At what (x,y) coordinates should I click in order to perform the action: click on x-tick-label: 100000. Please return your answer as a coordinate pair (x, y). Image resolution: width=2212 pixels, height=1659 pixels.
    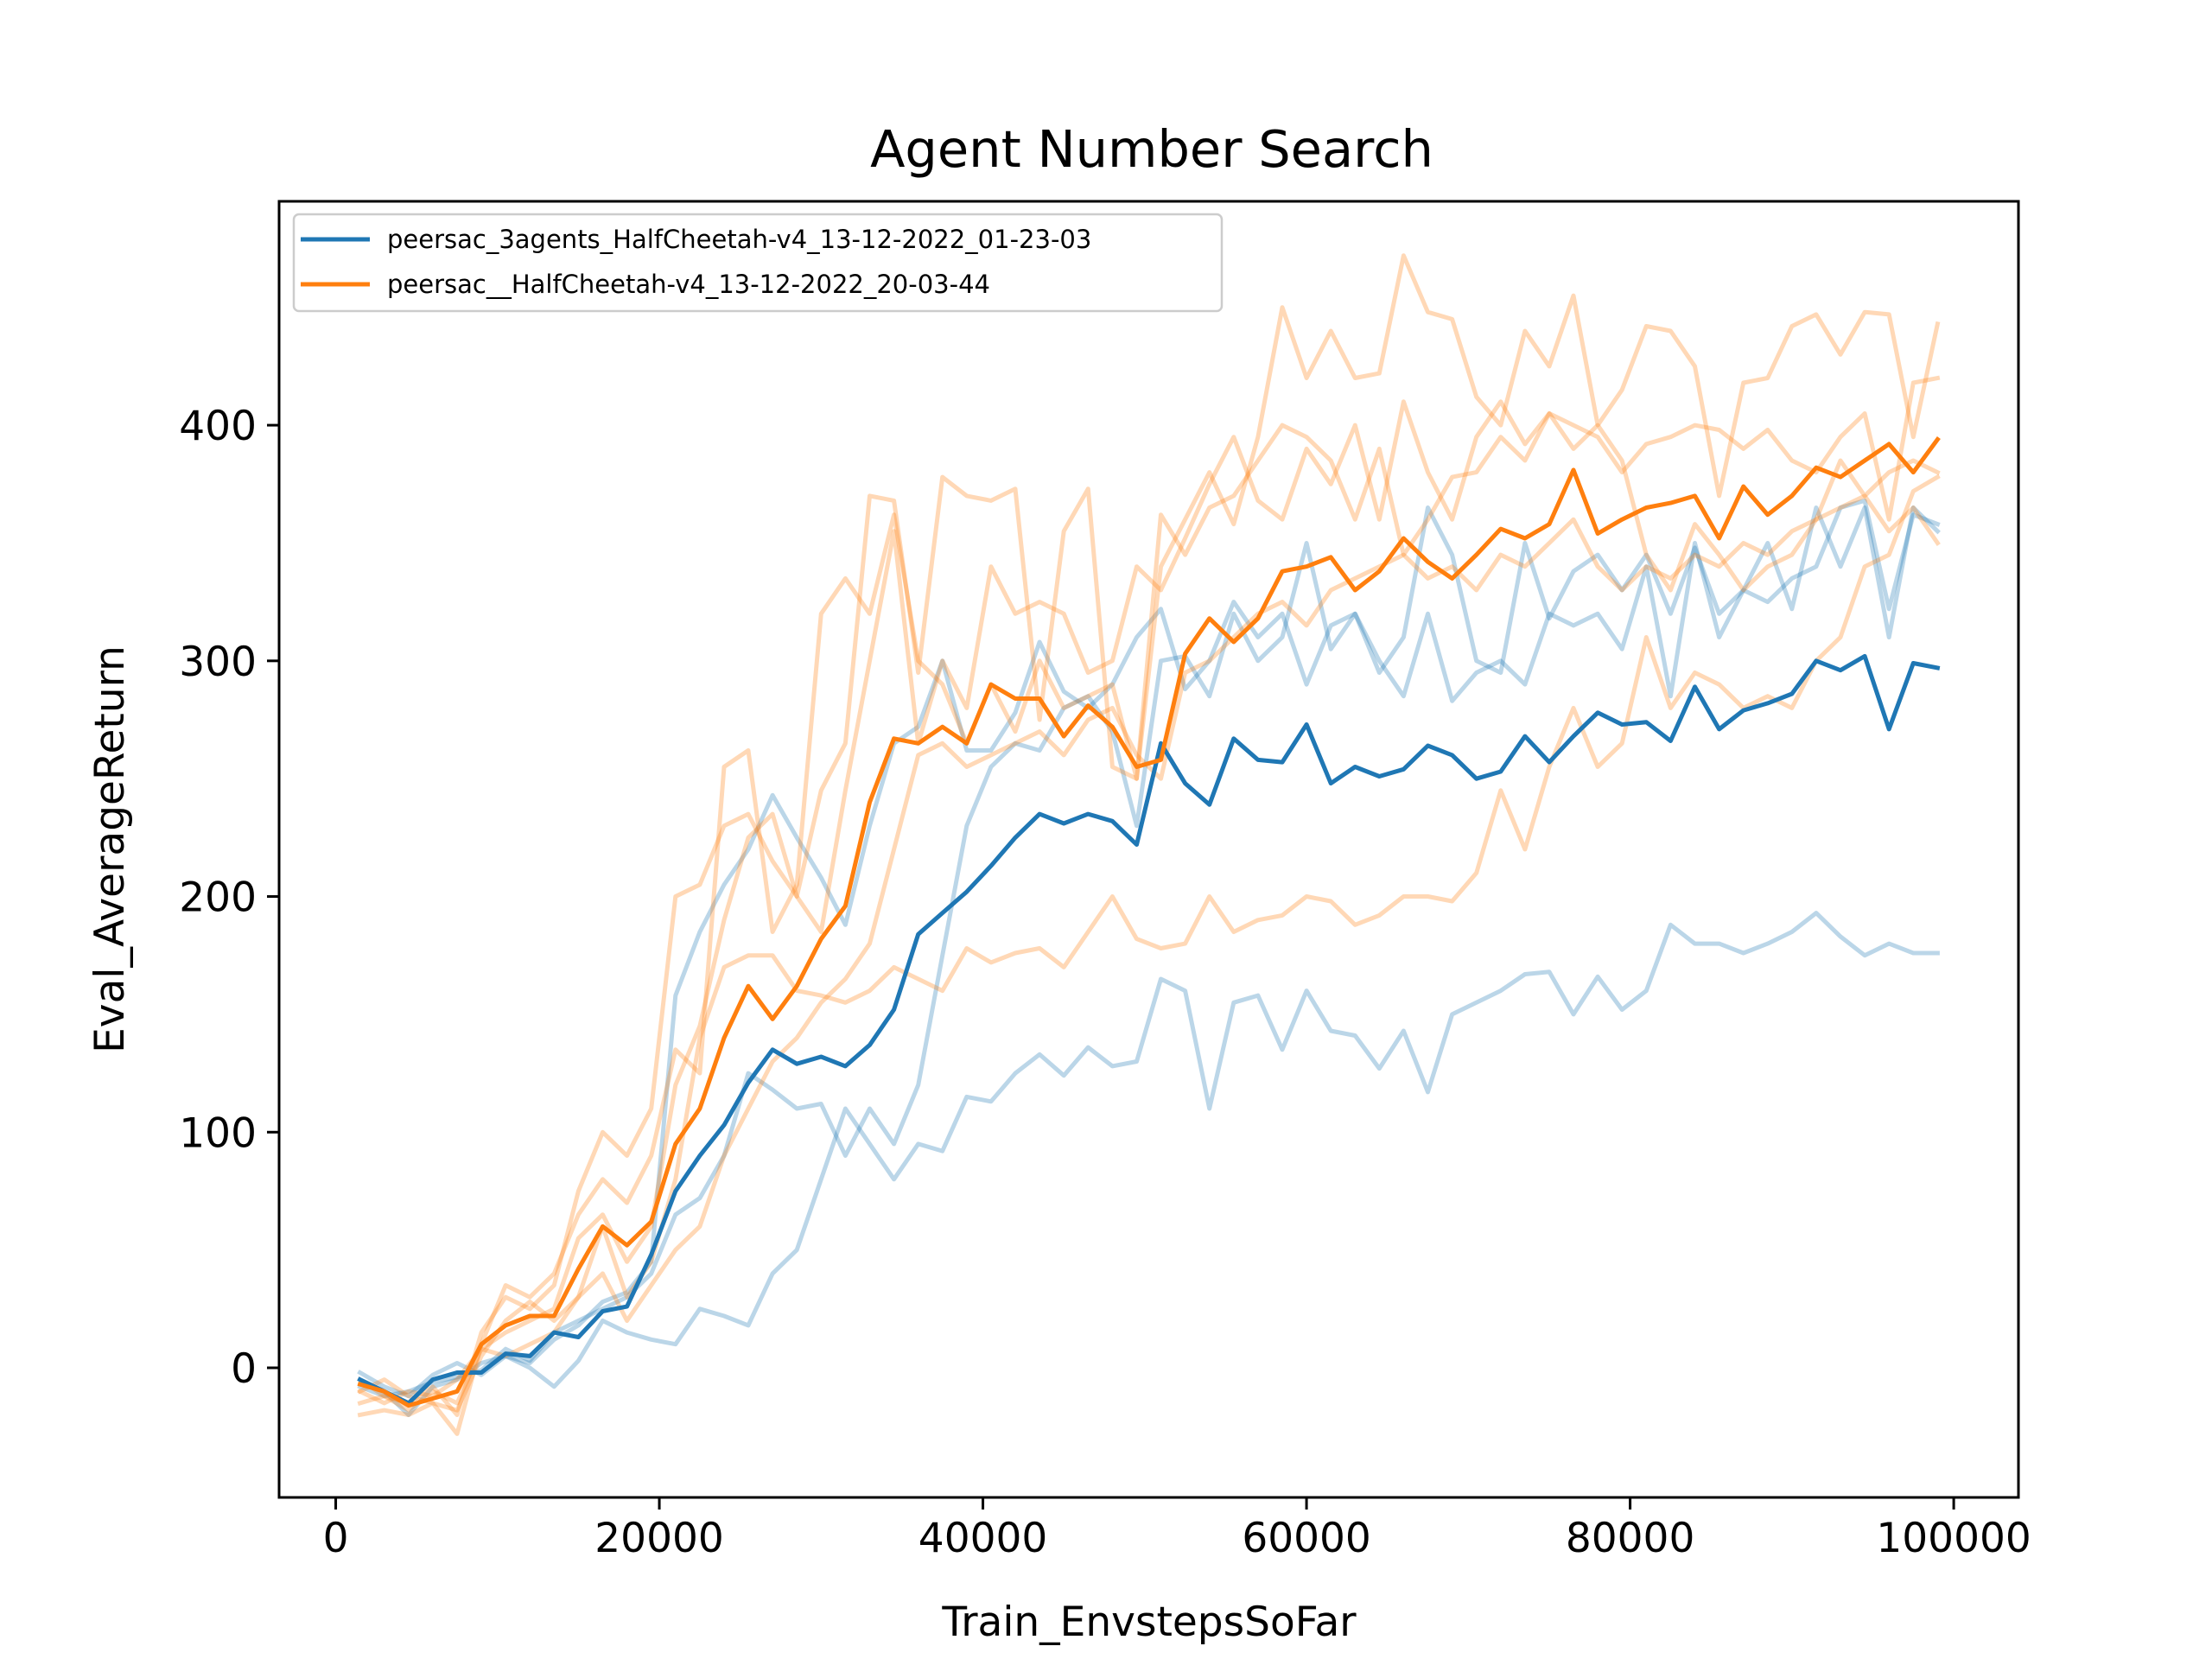
    Looking at the image, I should click on (1954, 1538).